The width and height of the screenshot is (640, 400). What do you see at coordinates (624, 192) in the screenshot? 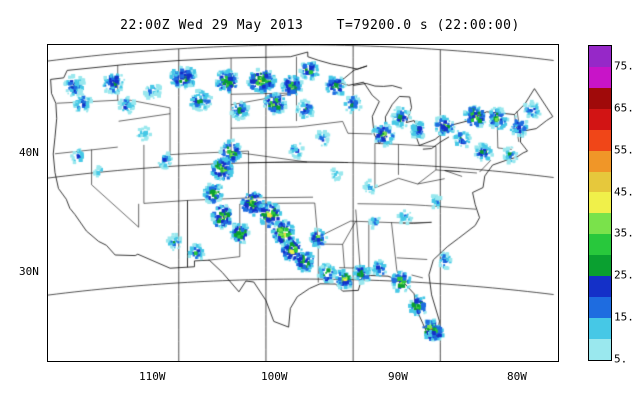
I see `colorbar-tick-label: 45.` at bounding box center [624, 192].